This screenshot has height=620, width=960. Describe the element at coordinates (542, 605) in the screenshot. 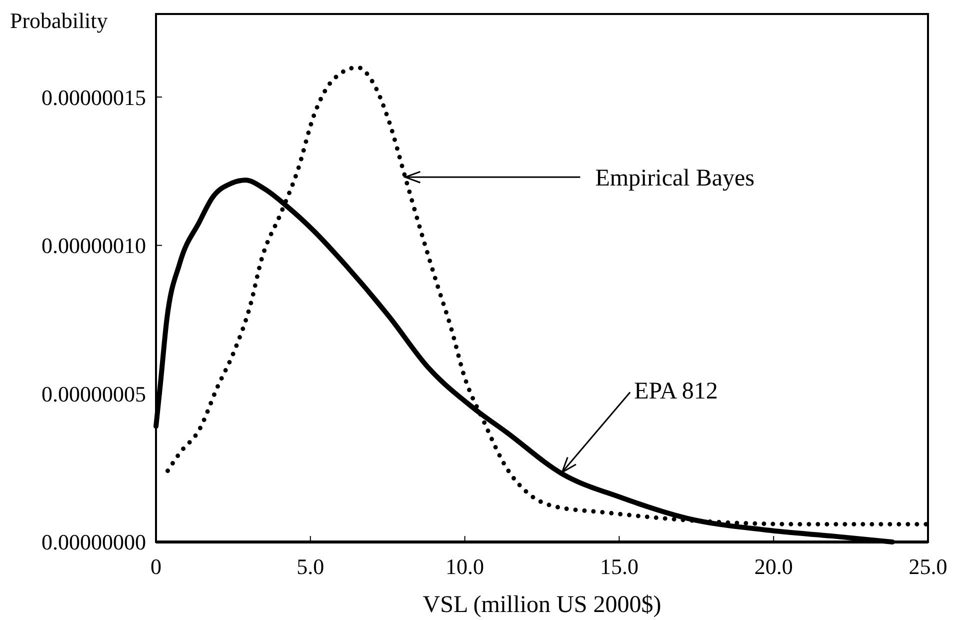

I see `x-axis-title: VSL (million US 2000$)` at that location.